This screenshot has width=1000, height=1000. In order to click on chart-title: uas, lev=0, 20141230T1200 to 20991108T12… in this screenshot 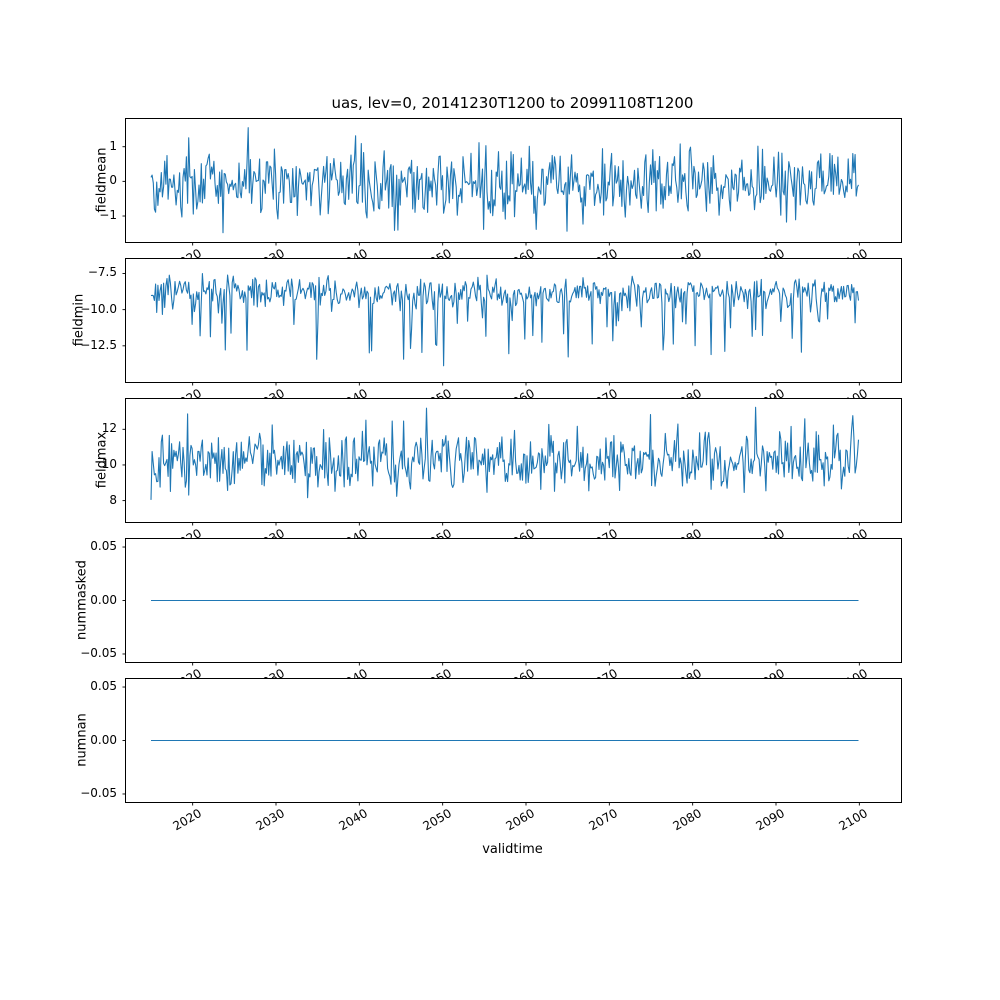, I will do `click(512, 103)`.